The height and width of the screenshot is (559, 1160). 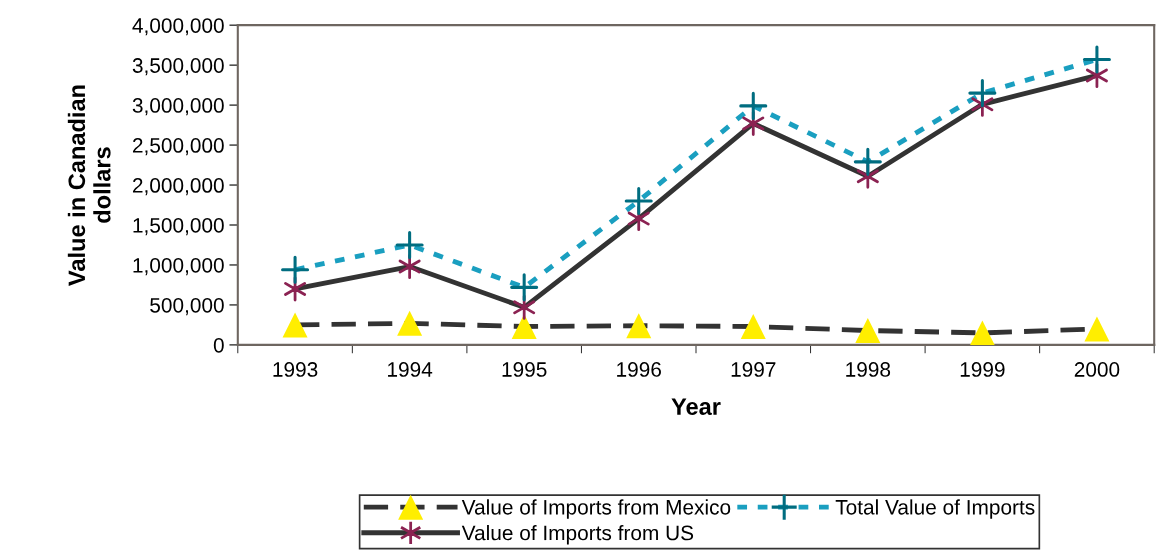 I want to click on x-tick-label: 1998, so click(x=868, y=369).